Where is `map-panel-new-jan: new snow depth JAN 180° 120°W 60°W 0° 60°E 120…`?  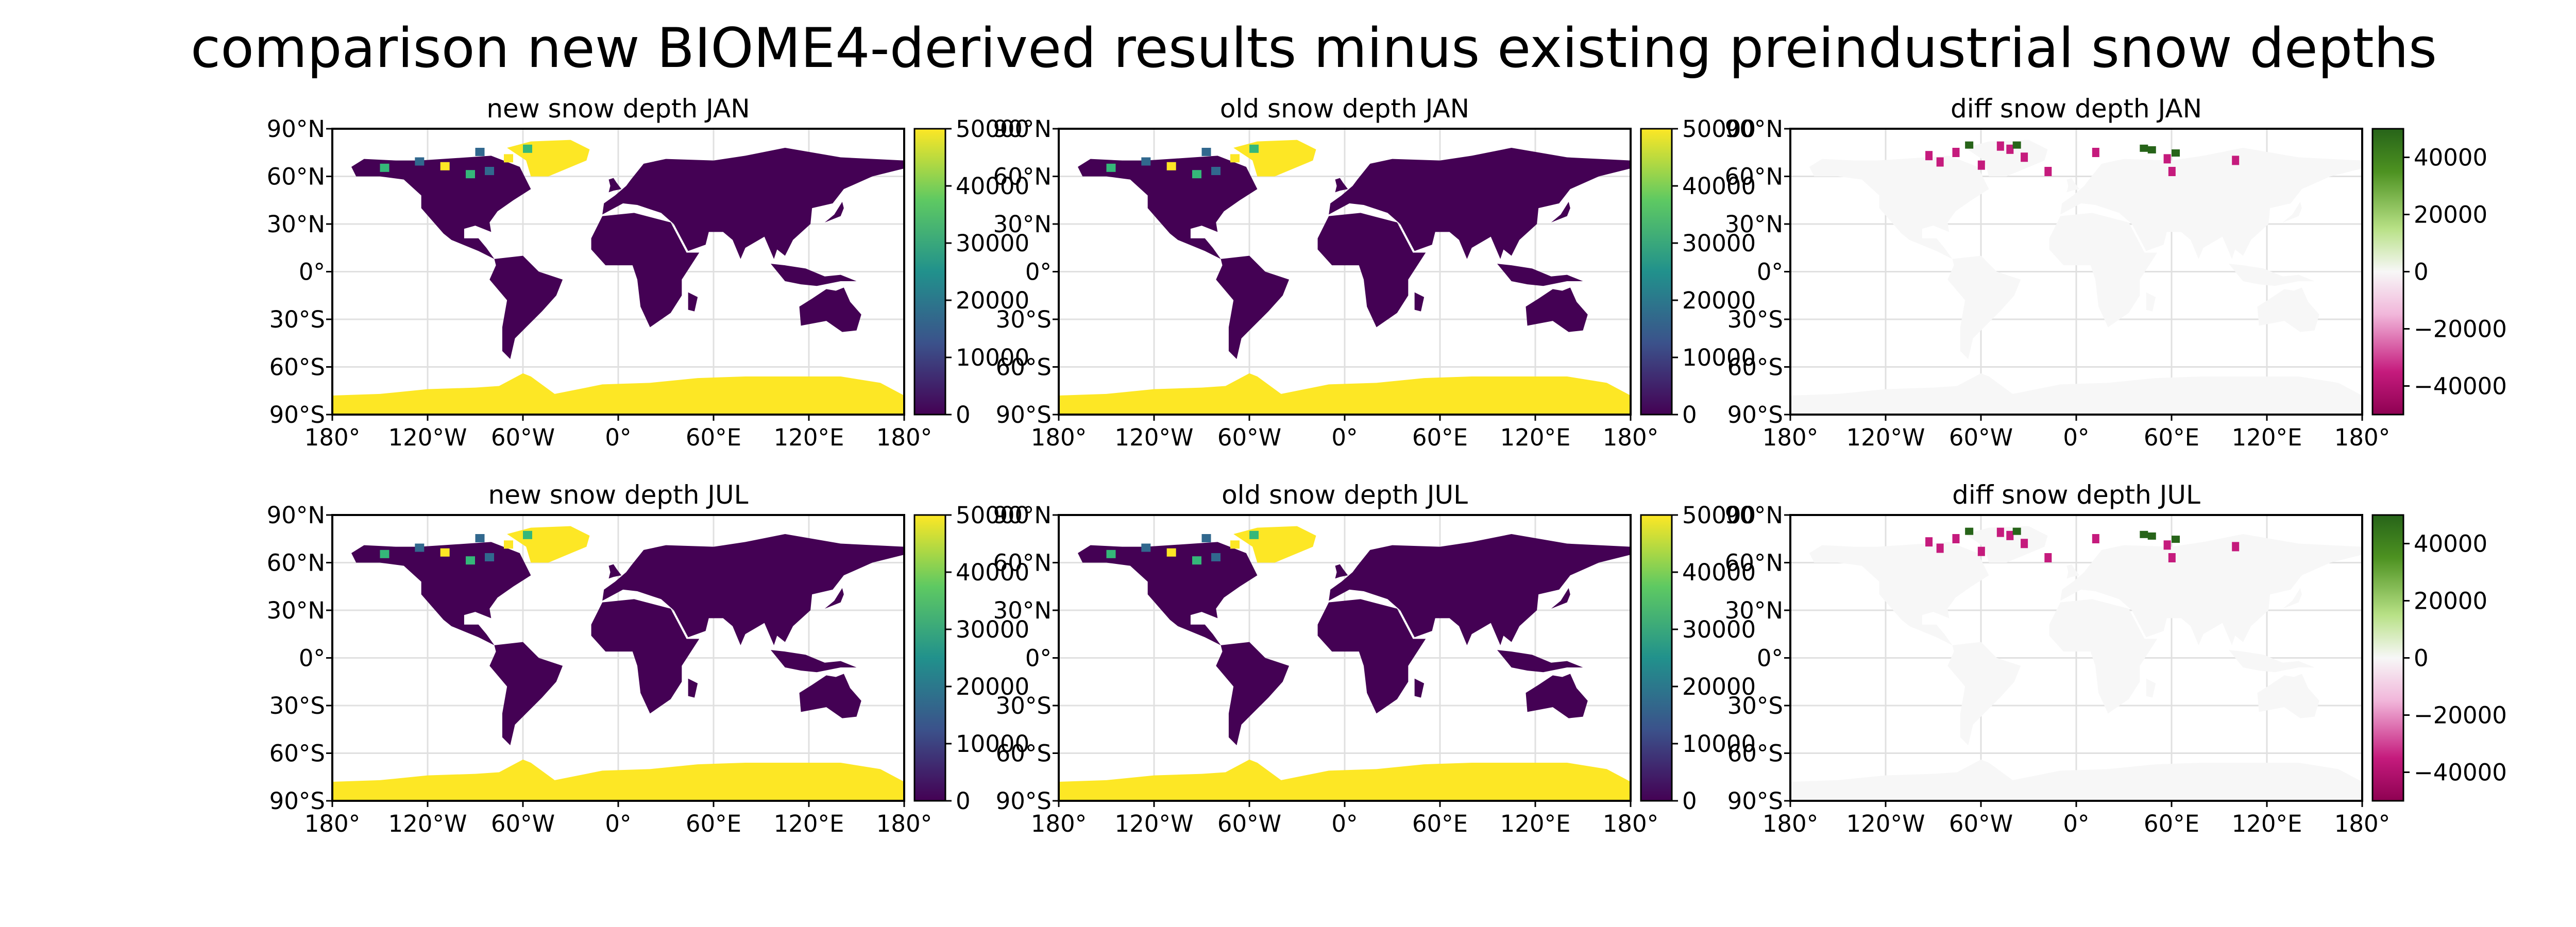
map-panel-new-jan: new snow depth JAN 180° 120°W 60°W 0° 60°E 120… is located at coordinates (648, 273).